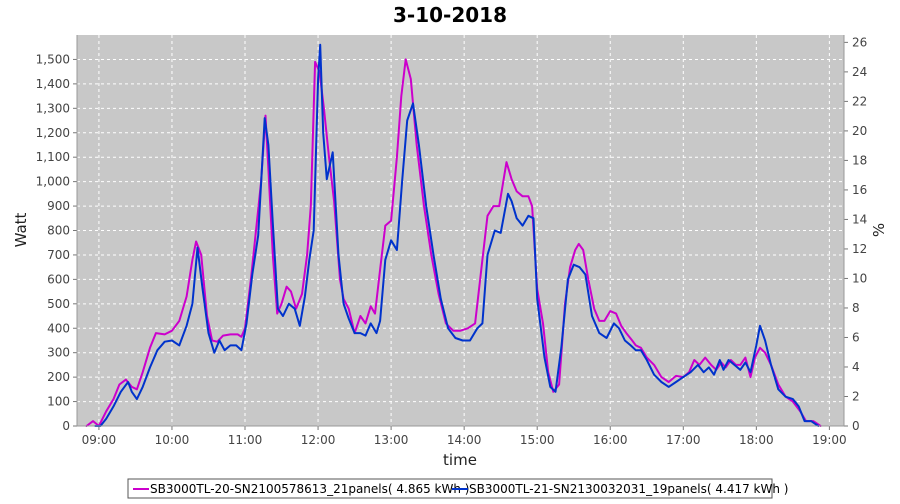  I want to click on y2-tick-label: 14, so click(859, 219).